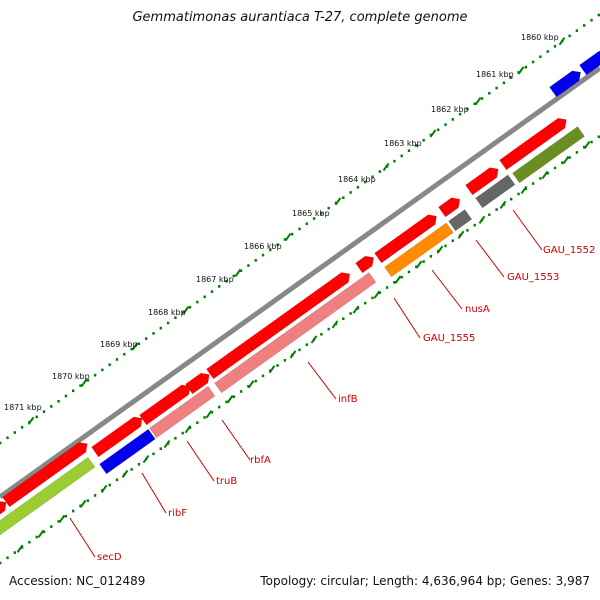 Image resolution: width=600 pixels, height=600 pixels. Describe the element at coordinates (495, 74) in the screenshot. I see `kbp-label: 1861 kbp` at that location.